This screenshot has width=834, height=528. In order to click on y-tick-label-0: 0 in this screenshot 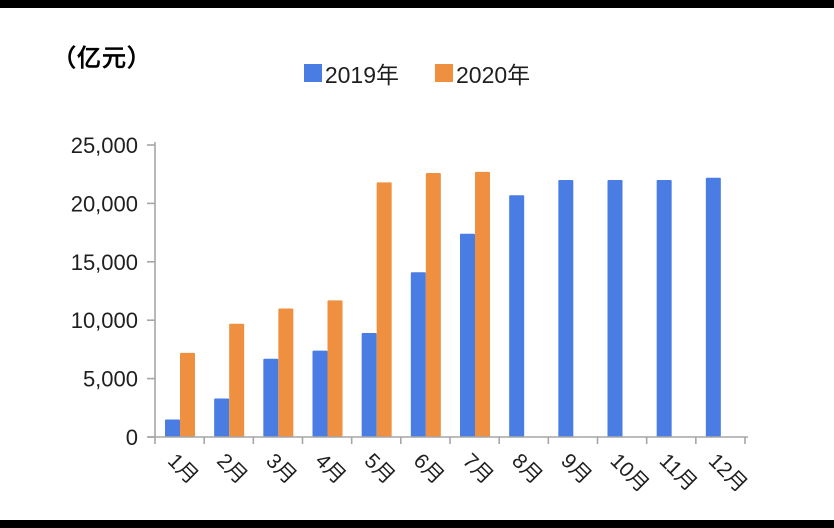, I will do `click(132, 437)`.